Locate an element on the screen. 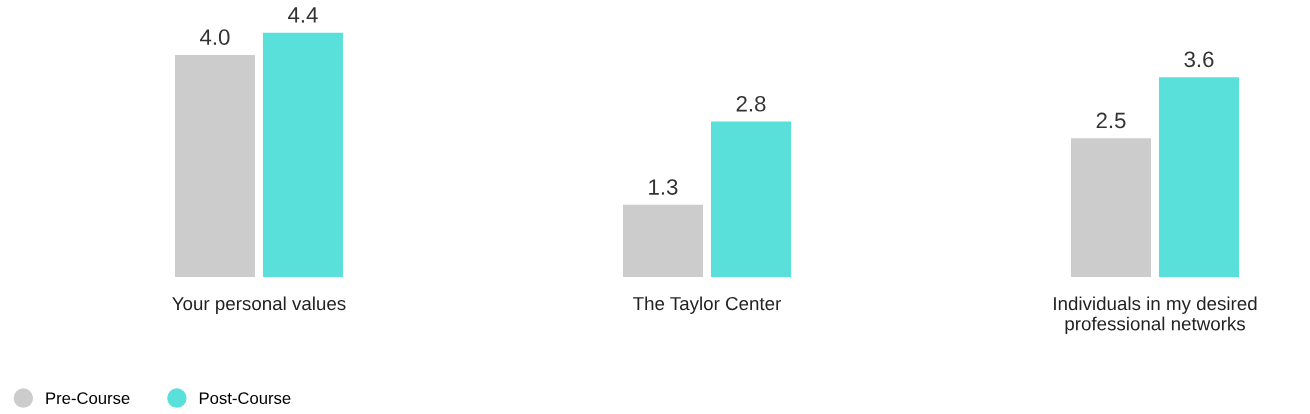  x-tick-label: Individuals in my desired professional networks is located at coordinates (1155, 315).